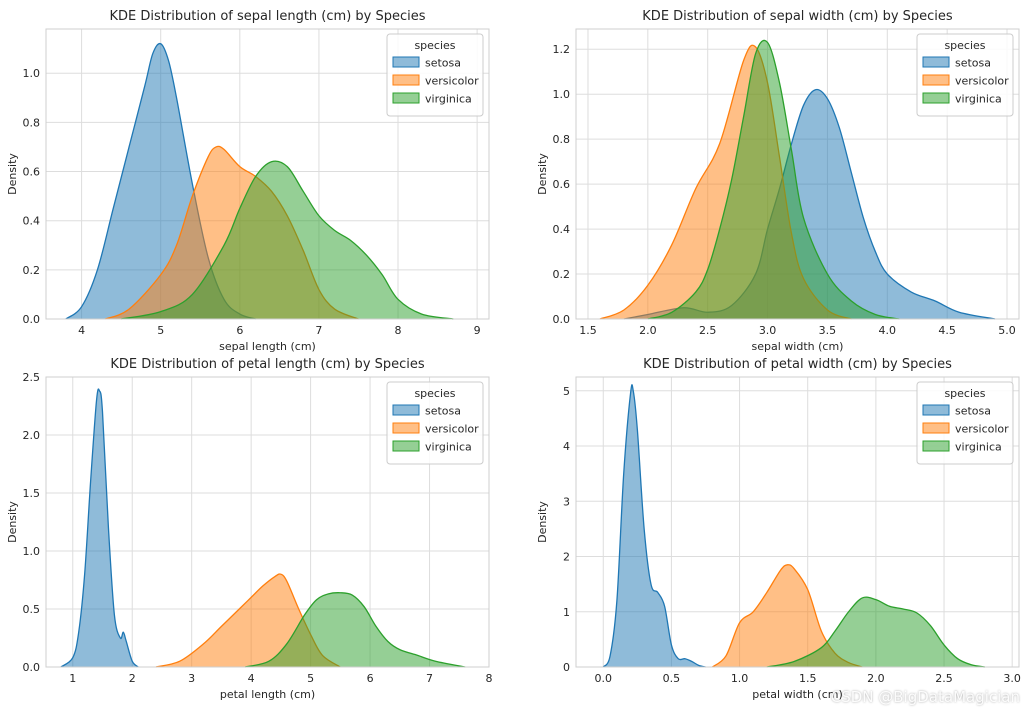 The image size is (1026, 710). What do you see at coordinates (797, 694) in the screenshot?
I see `x-axis-label: petal width (cm)` at bounding box center [797, 694].